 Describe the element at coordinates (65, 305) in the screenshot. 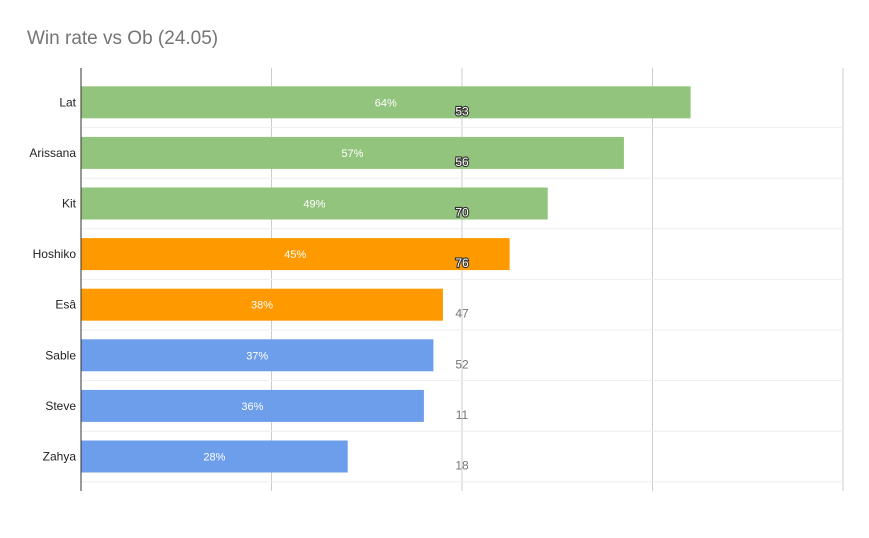

I see `category-label: Esâ` at that location.